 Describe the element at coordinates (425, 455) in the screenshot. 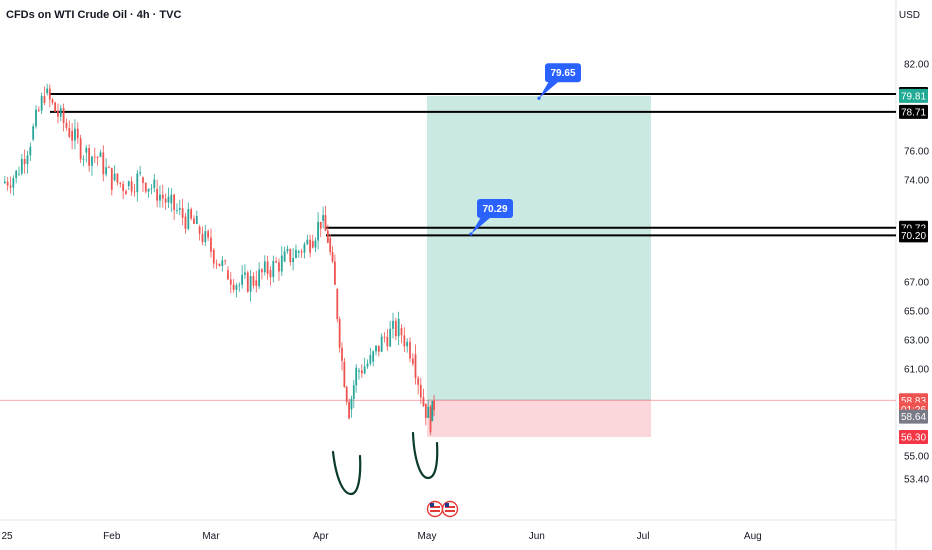

I see `bottom-curve-right` at that location.